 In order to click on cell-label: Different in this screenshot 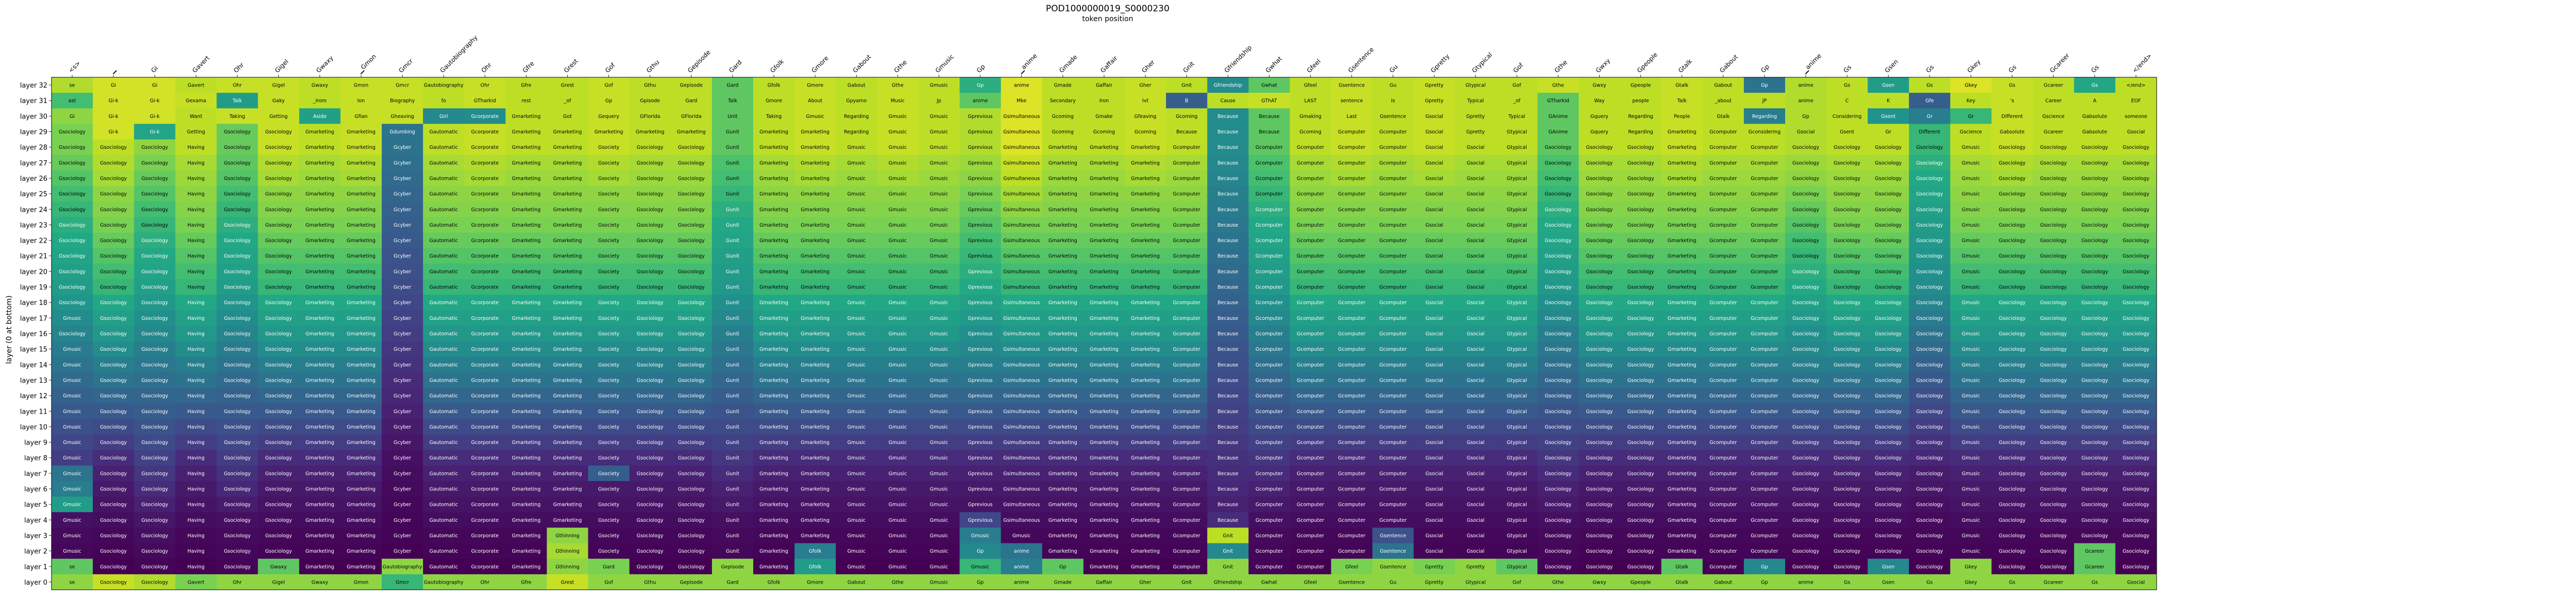, I will do `click(2012, 117)`.